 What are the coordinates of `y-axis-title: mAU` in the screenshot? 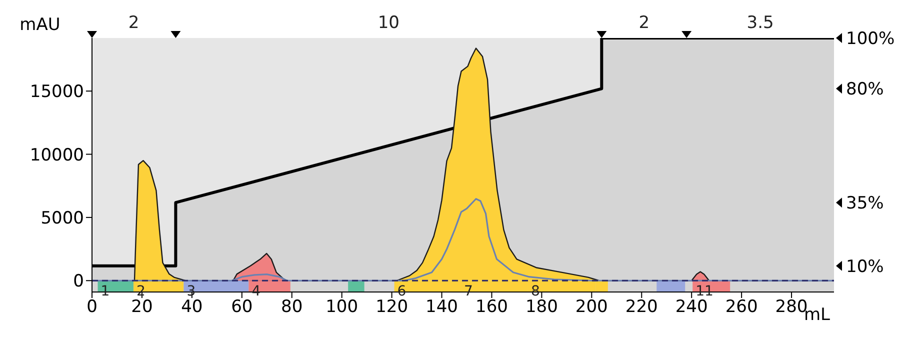 It's located at (40, 25).